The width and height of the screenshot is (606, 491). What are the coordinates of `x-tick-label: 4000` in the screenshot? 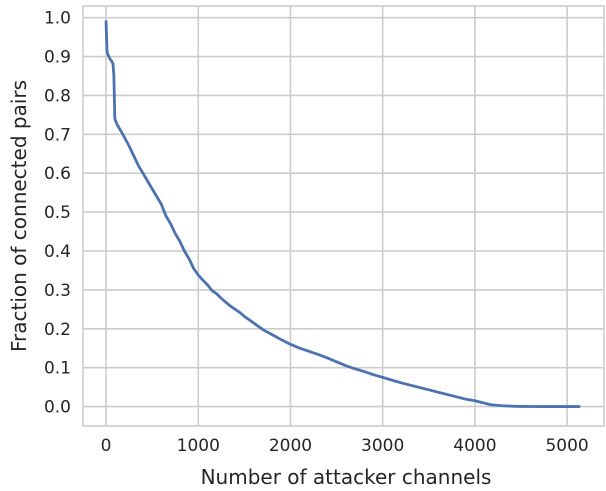 It's located at (474, 446).